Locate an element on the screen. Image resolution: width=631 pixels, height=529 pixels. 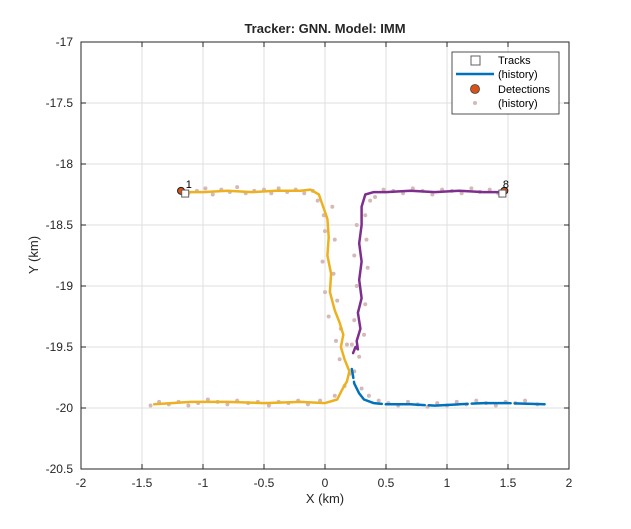
x-tick-label: 0 is located at coordinates (325, 483).